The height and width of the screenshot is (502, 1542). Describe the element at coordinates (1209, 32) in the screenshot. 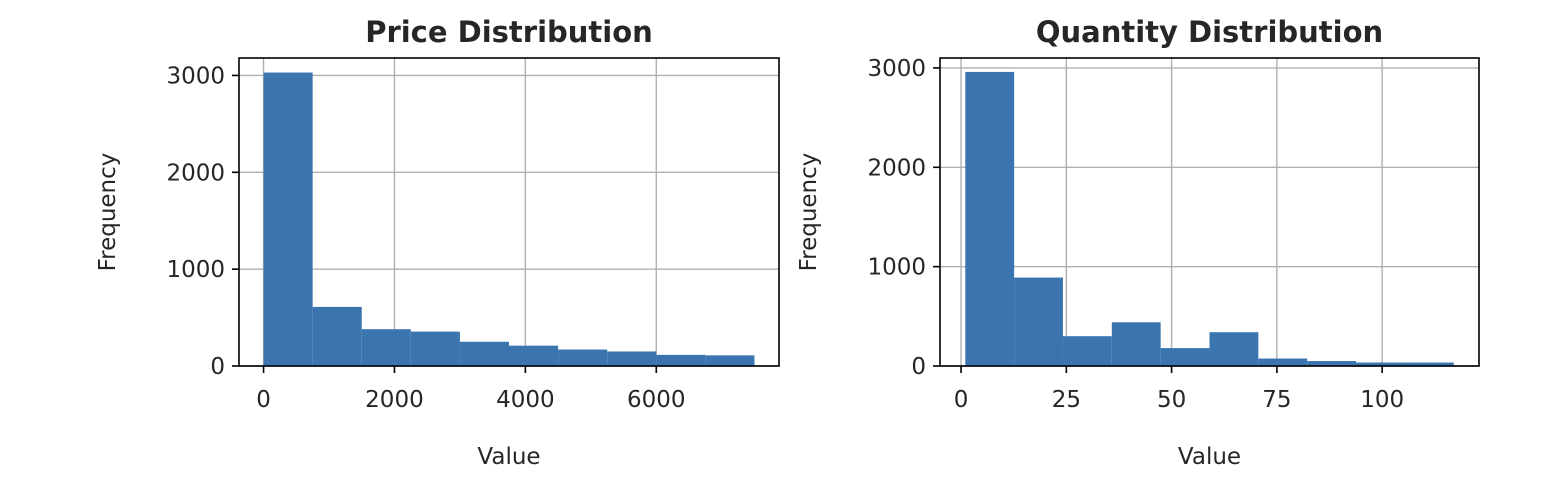

I see `chart-title: Quantity Distribution` at that location.